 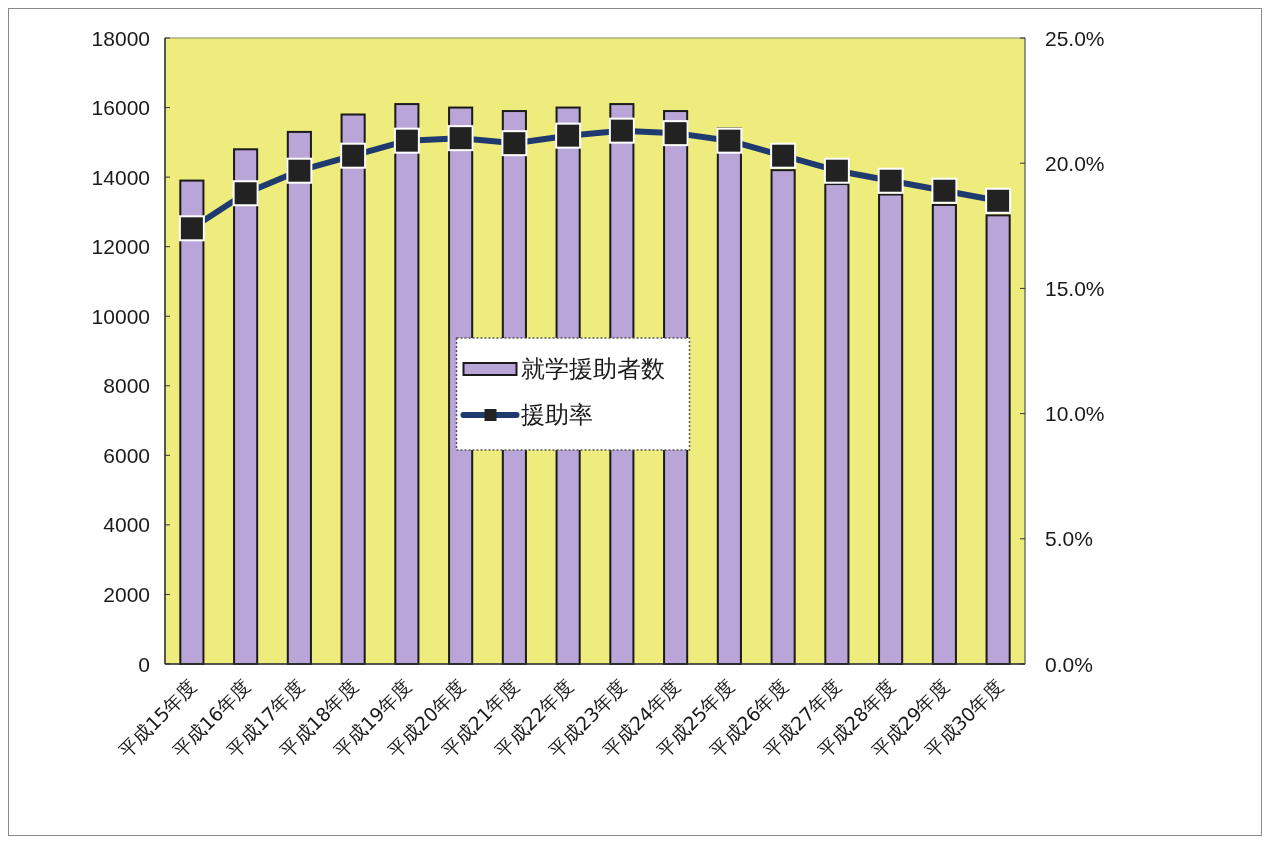 What do you see at coordinates (144, 664) in the screenshot?
I see `y-tick-label: 0` at bounding box center [144, 664].